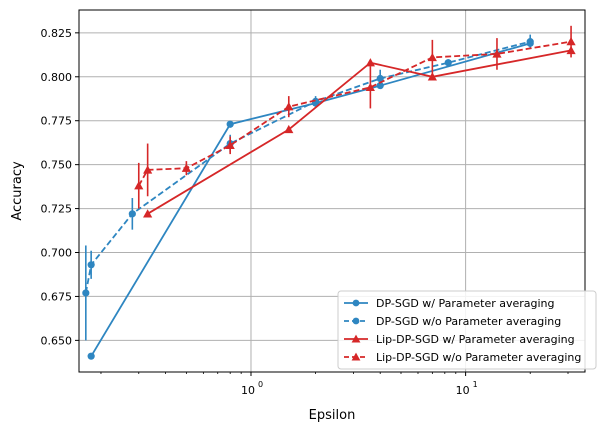 Image resolution: width=598 pixels, height=429 pixels. I want to click on x-tick-exponent: 0, so click(260, 384).